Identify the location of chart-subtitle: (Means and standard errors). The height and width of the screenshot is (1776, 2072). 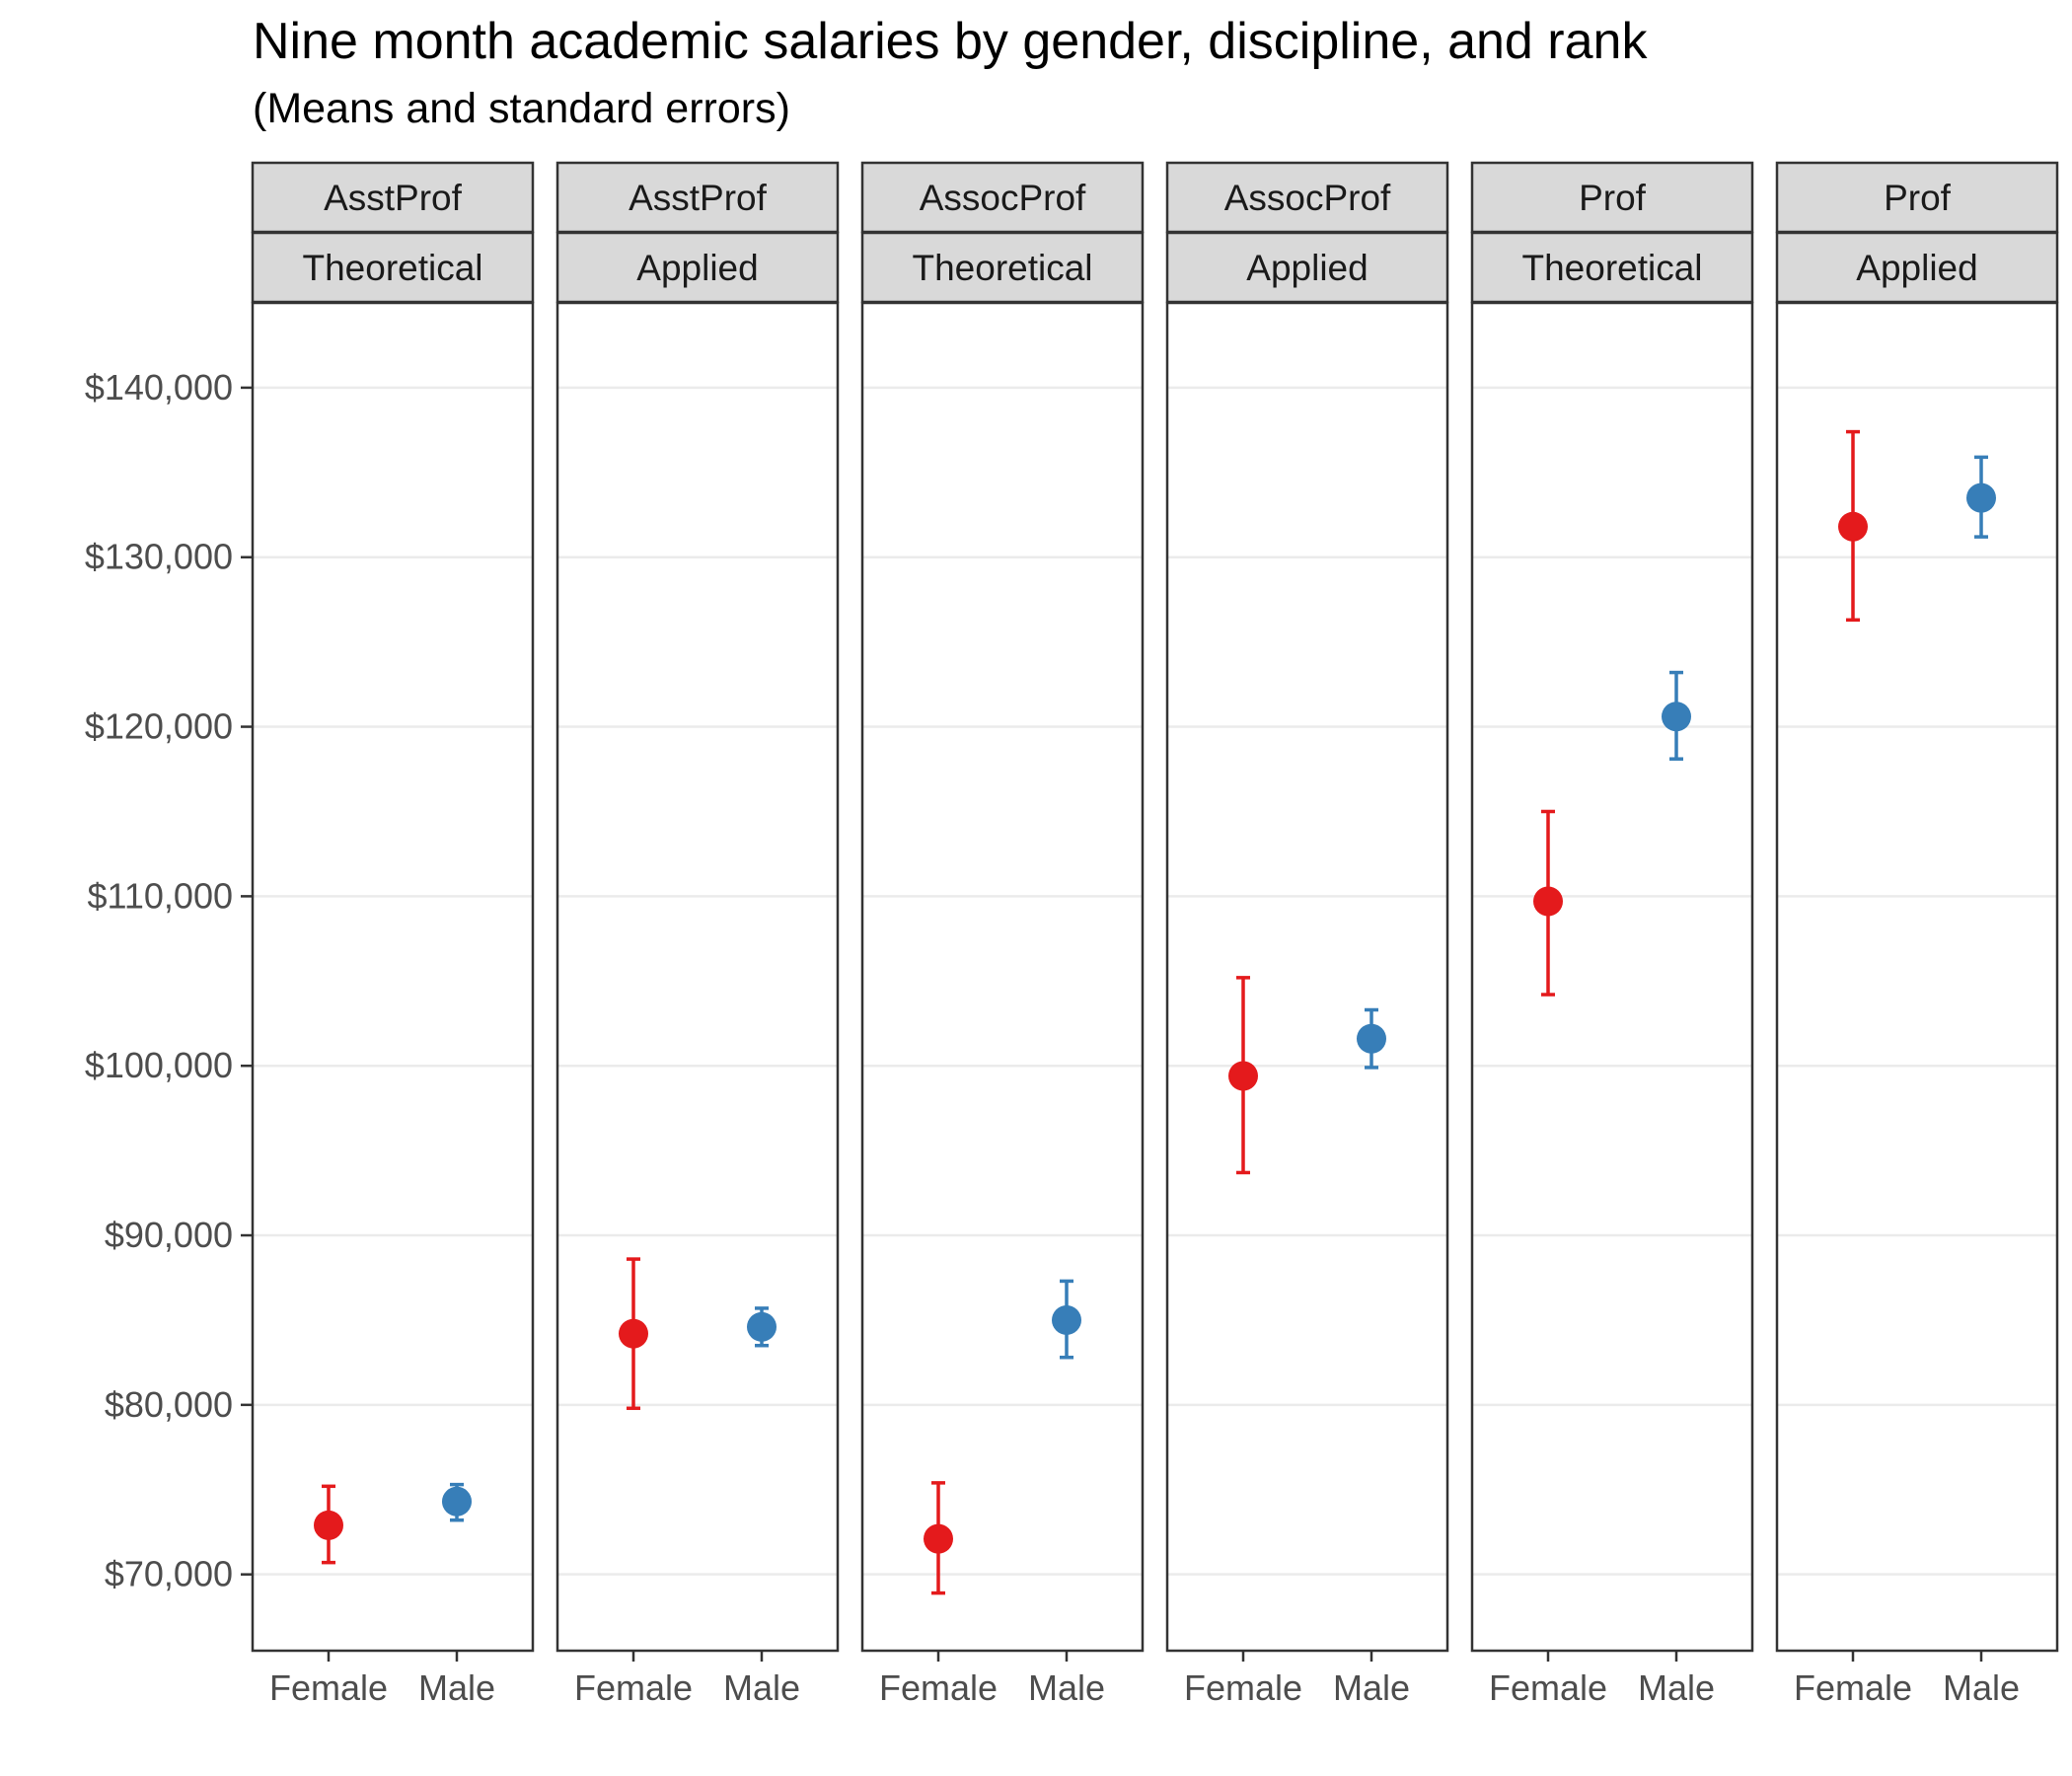
(521, 109).